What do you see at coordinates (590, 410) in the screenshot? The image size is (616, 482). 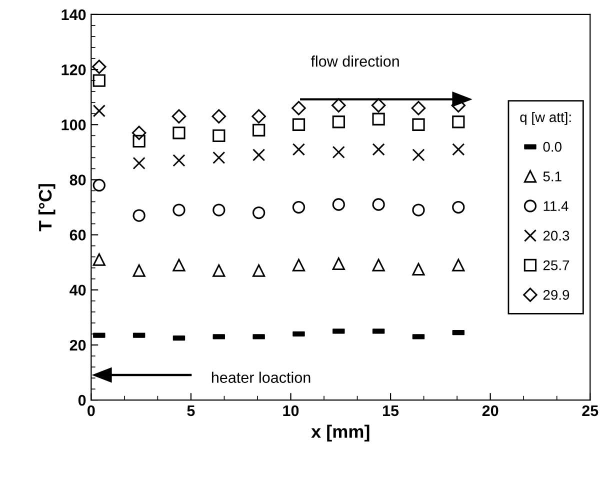 I see `x-tick-label: 25` at bounding box center [590, 410].